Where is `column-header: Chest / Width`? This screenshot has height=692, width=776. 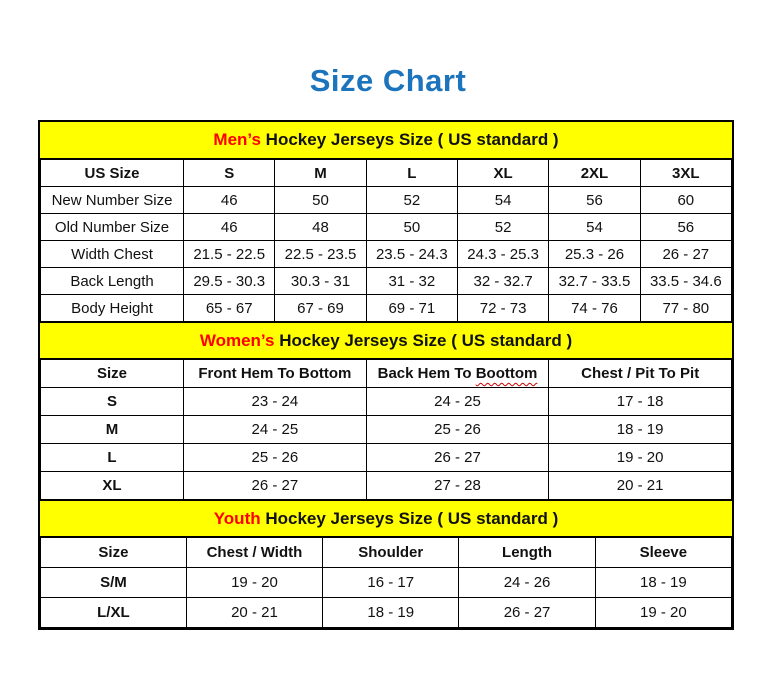 column-header: Chest / Width is located at coordinates (254, 552).